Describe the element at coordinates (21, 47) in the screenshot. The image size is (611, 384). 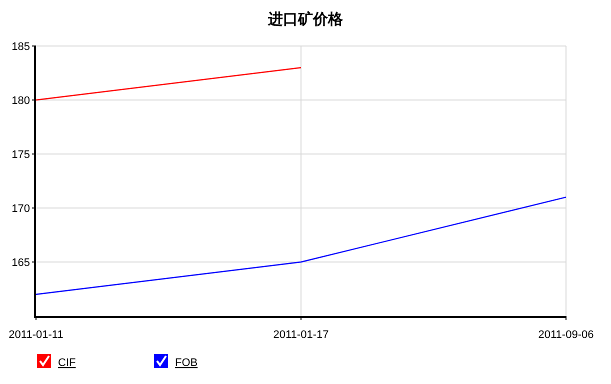
I see `y-tick-label: 185` at that location.